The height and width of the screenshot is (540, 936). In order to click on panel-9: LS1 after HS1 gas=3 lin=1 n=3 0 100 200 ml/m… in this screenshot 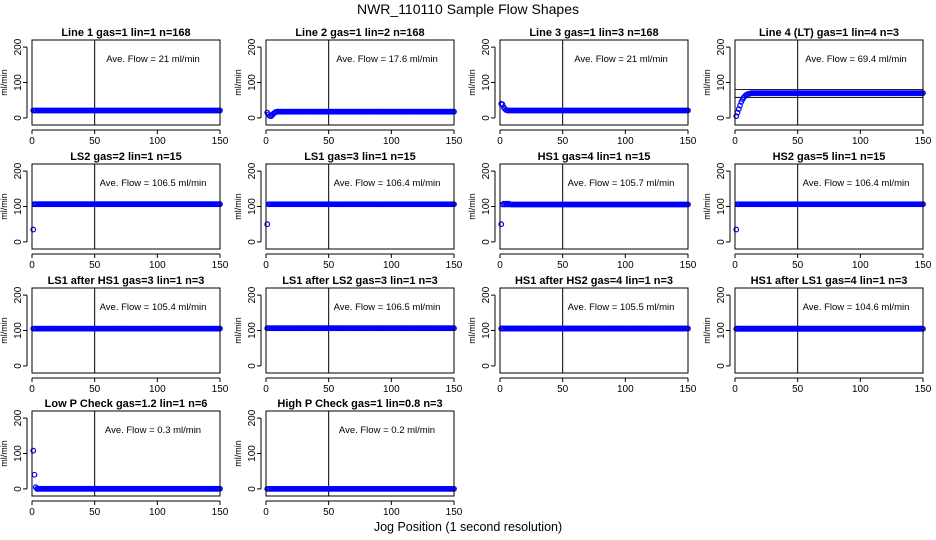, I will do `click(114, 335)`.